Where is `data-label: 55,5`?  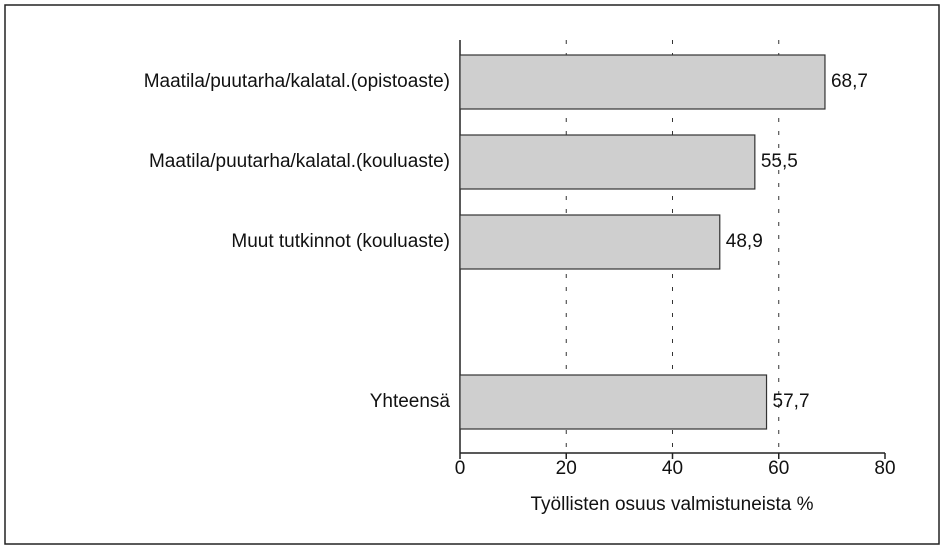 data-label: 55,5 is located at coordinates (779, 161).